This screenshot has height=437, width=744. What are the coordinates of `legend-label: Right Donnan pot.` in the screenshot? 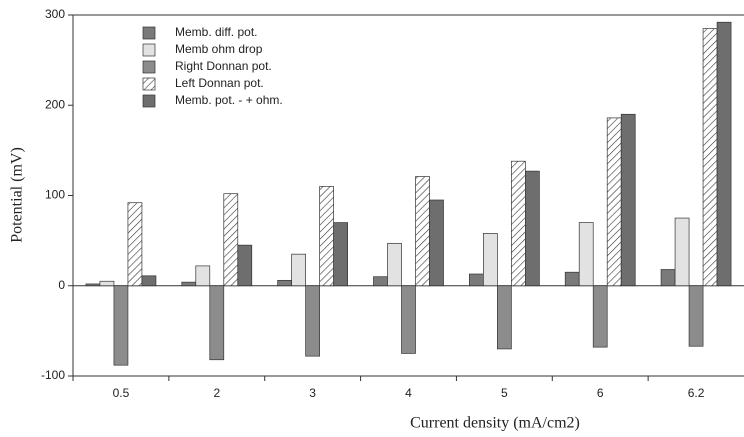 It's located at (223, 66).